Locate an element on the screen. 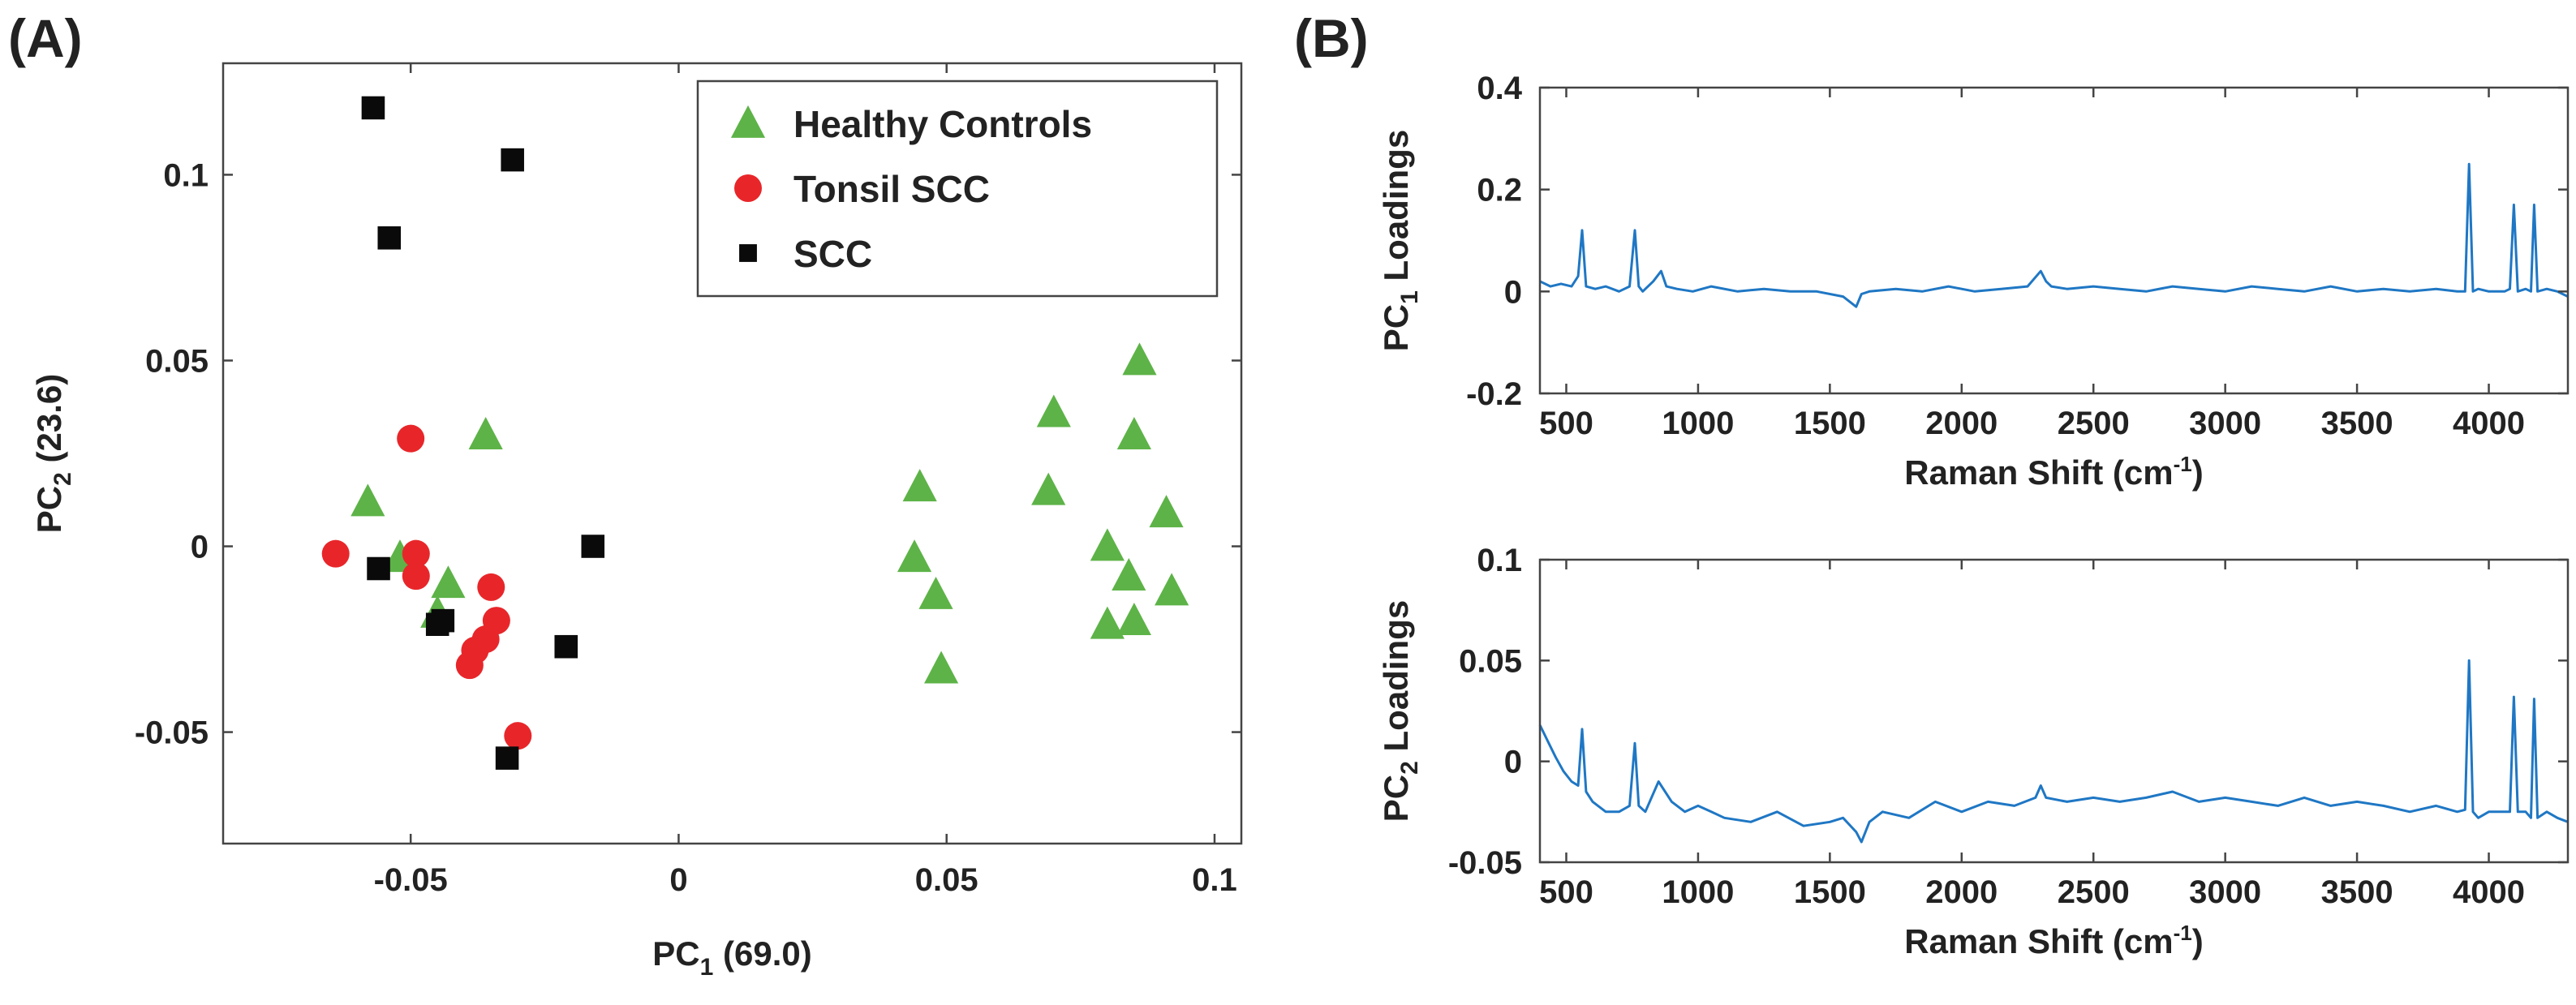 This screenshot has width=2576, height=1005. x-tick-label: 0 is located at coordinates (678, 880).